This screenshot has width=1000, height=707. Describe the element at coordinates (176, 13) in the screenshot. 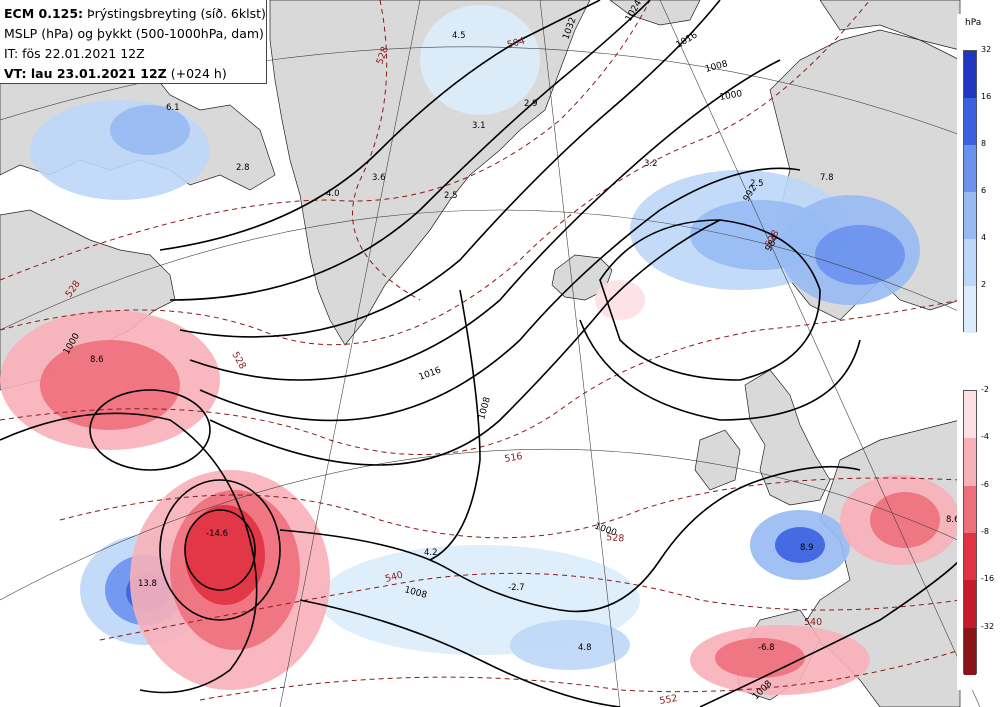

I see `map-title: Þrýstingsbreyting (síð. 6klst)` at that location.